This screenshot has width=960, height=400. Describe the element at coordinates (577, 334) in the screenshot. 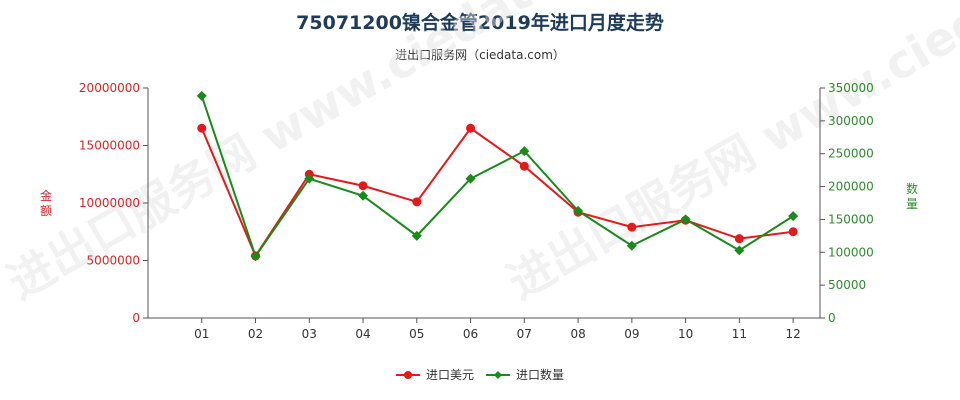

I see `x-tick-label: 08` at that location.